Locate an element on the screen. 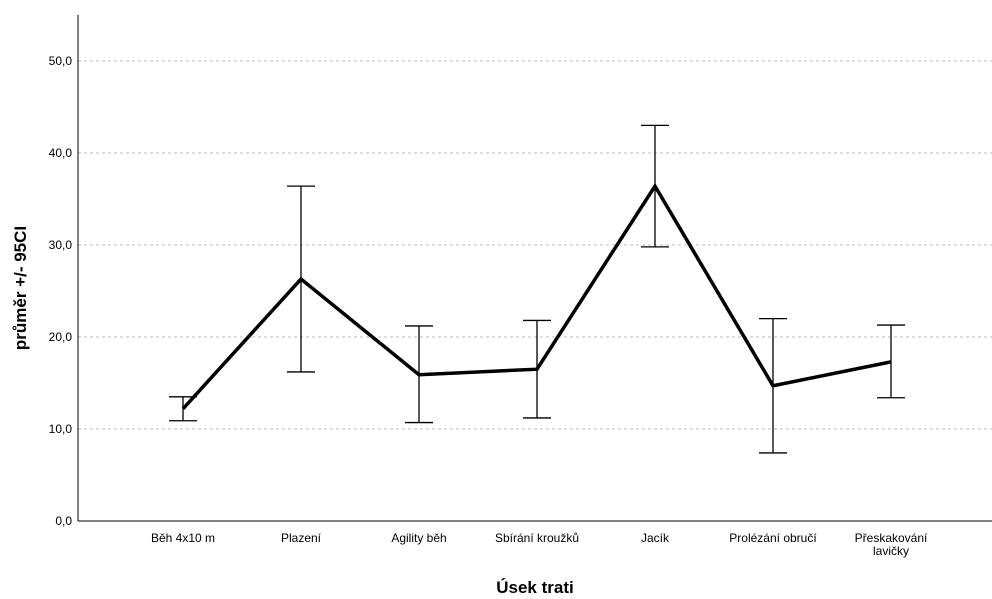 The image size is (992, 599). y-tick-label: 20,0 is located at coordinates (61, 337).